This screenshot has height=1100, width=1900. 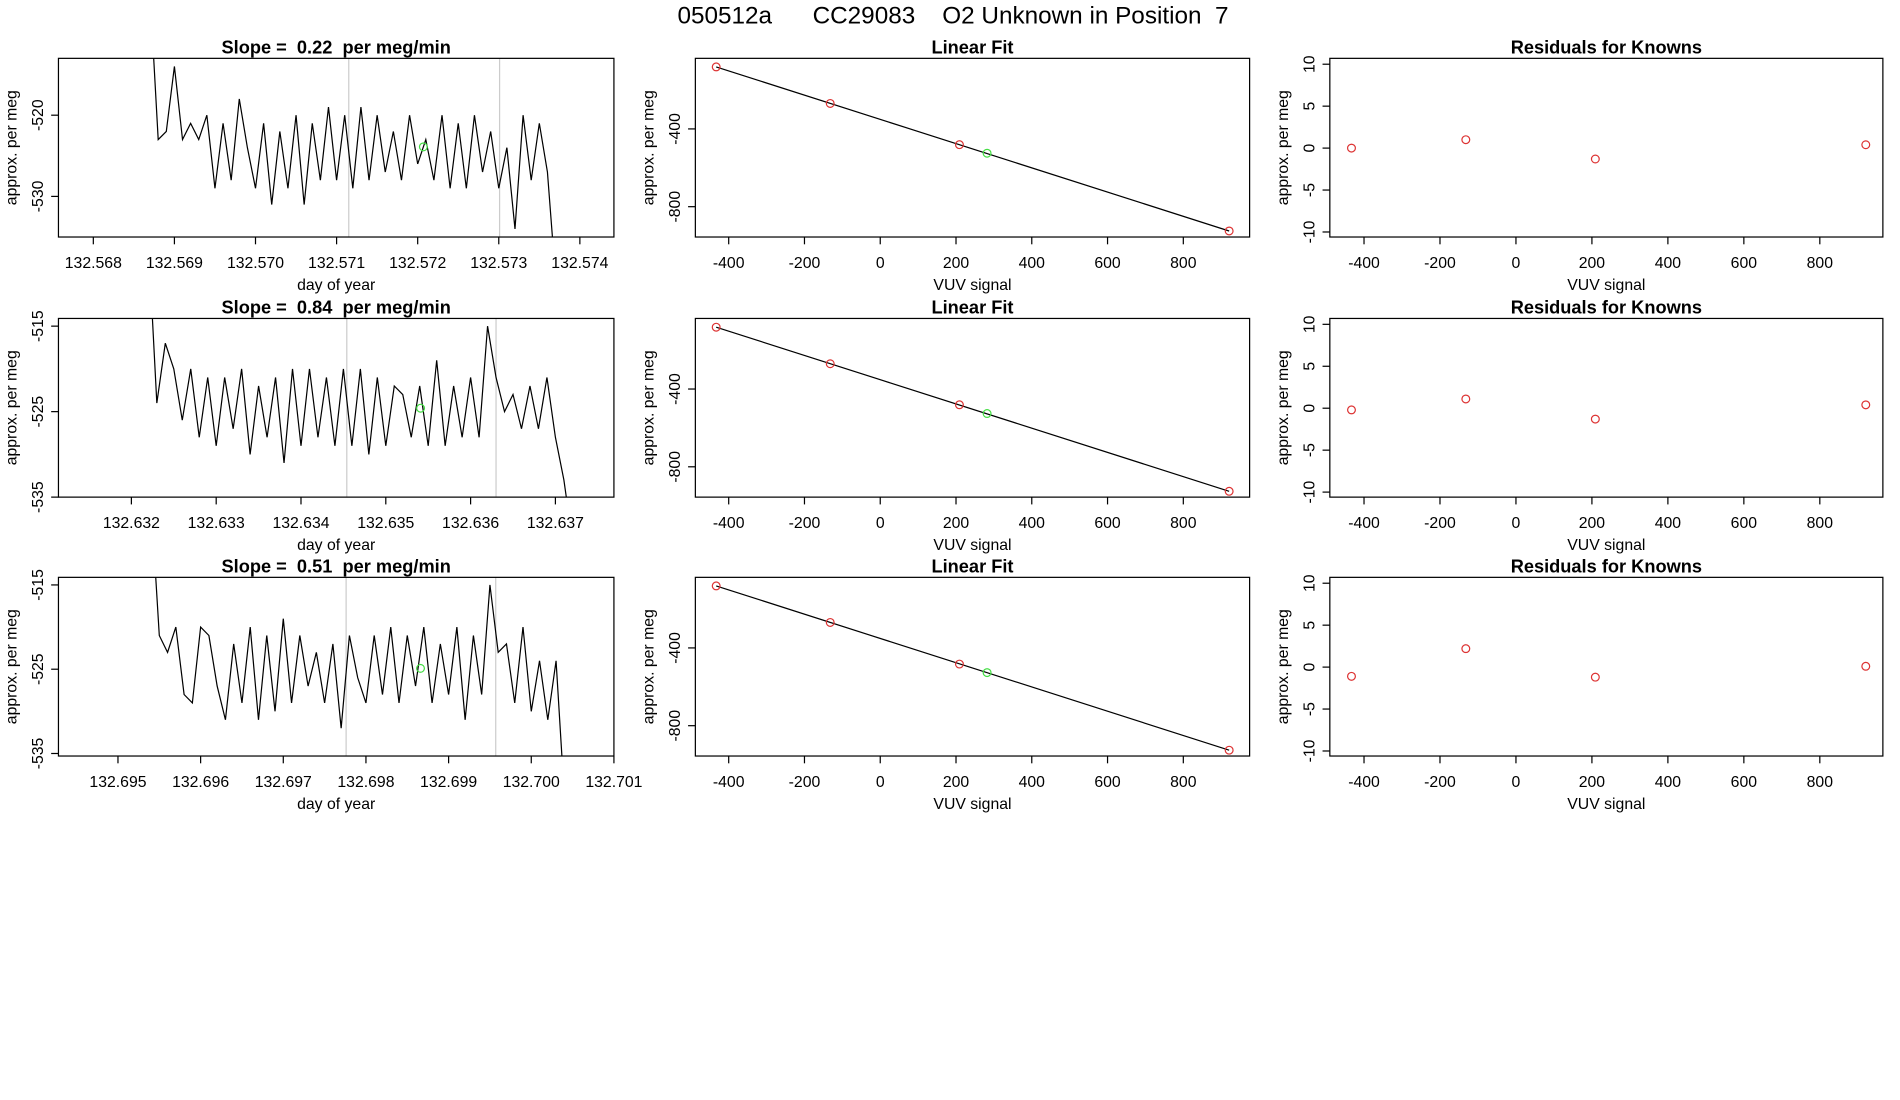 What do you see at coordinates (336, 565) in the screenshot?
I see `panel-title: Slope = 0.51 per meg/min` at bounding box center [336, 565].